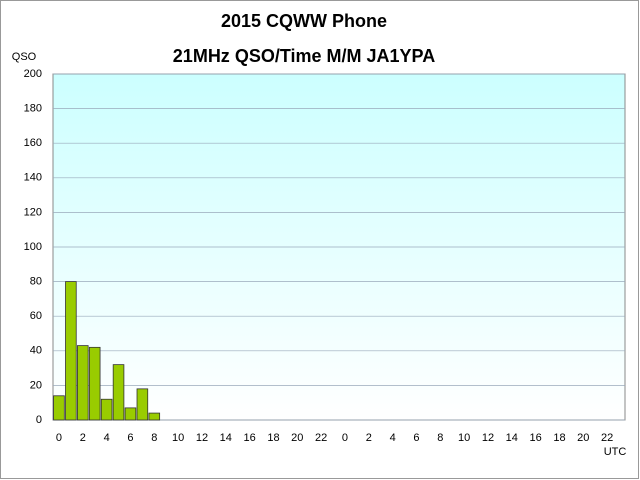  Describe the element at coordinates (304, 56) in the screenshot. I see `chart-subtitle: 21MHz QSO/Time M/M JA1YPA` at that location.